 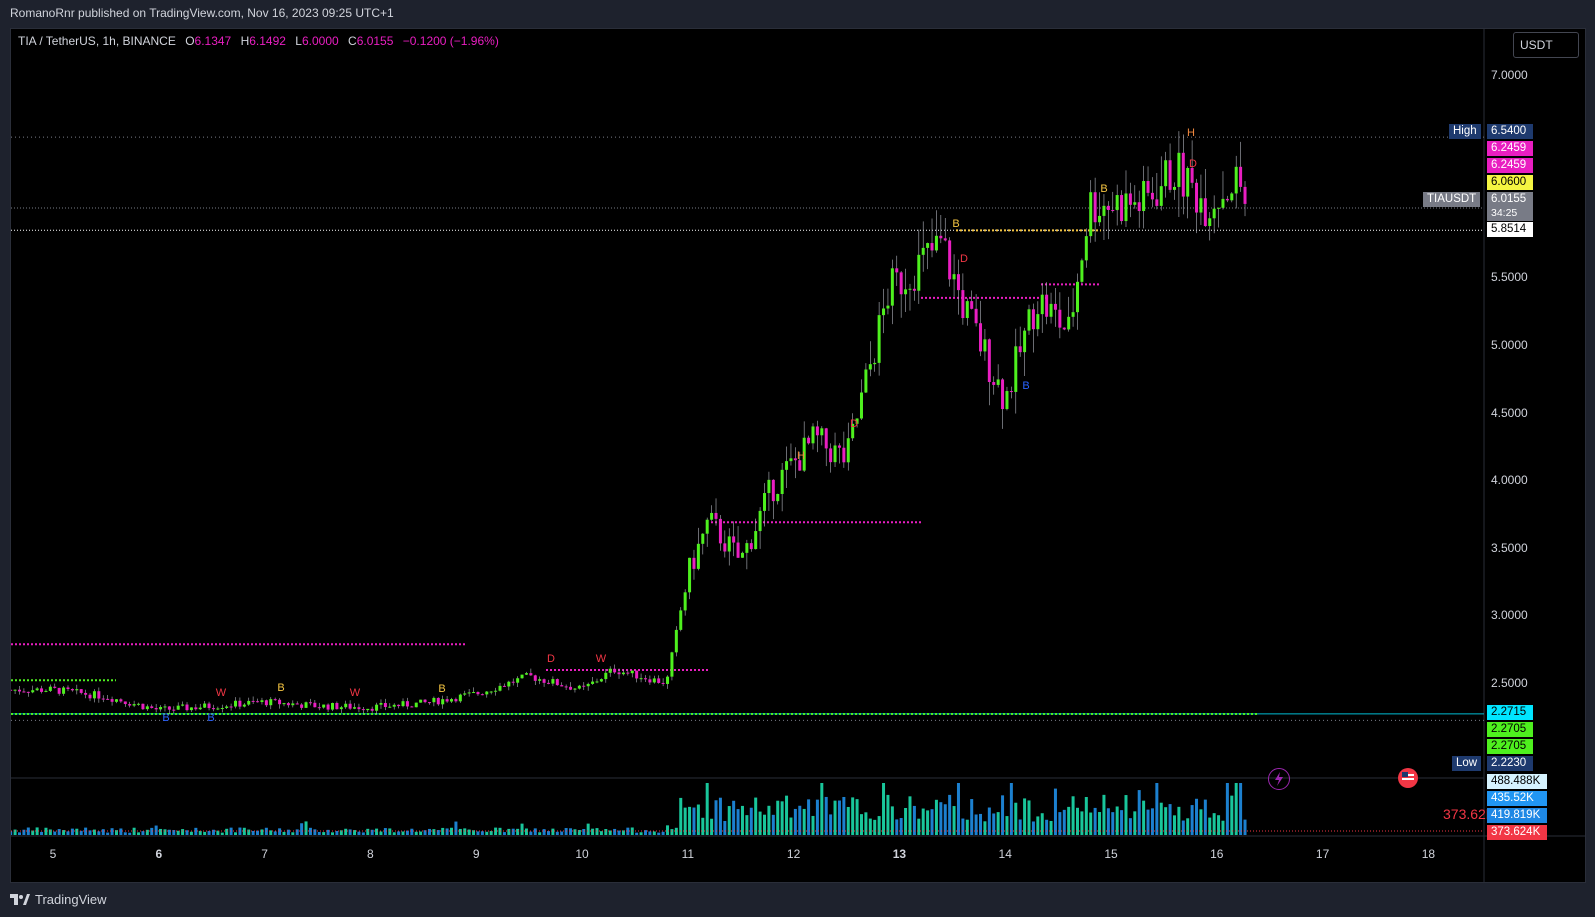 I want to click on us-flag-icon, so click(x=1408, y=778).